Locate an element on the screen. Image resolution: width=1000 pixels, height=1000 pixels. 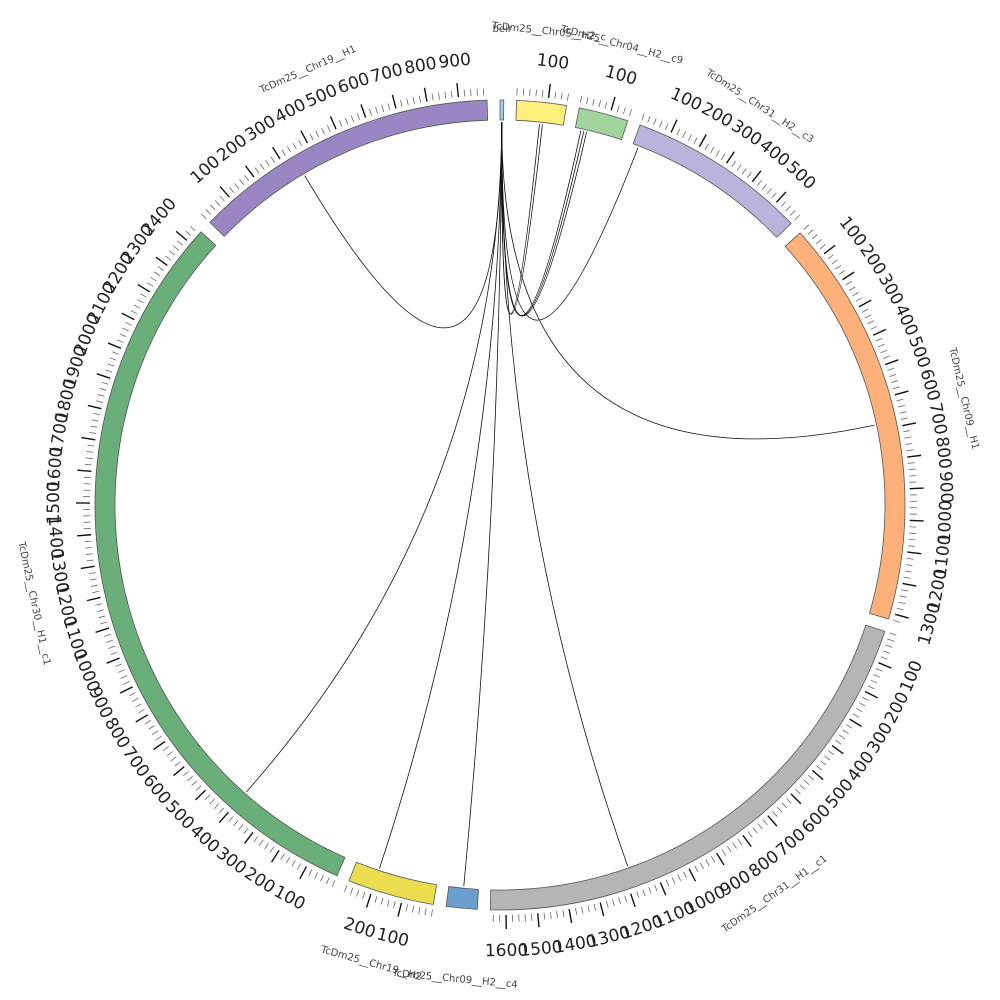
tick-label: 100 is located at coordinates (553, 62).